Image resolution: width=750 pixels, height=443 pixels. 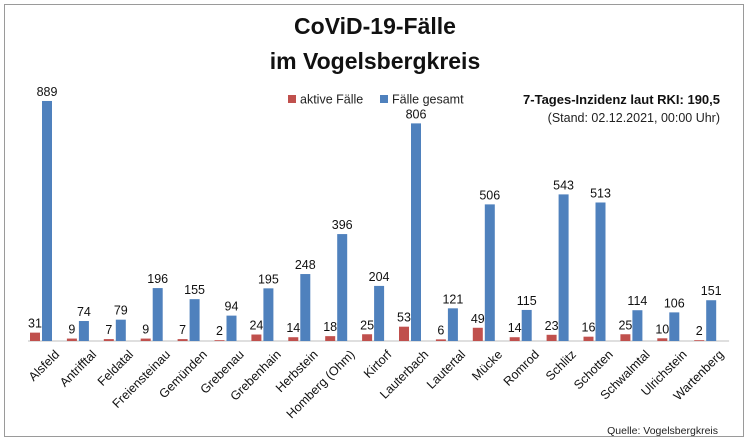 I want to click on value-label-total-17: 106, so click(x=674, y=303).